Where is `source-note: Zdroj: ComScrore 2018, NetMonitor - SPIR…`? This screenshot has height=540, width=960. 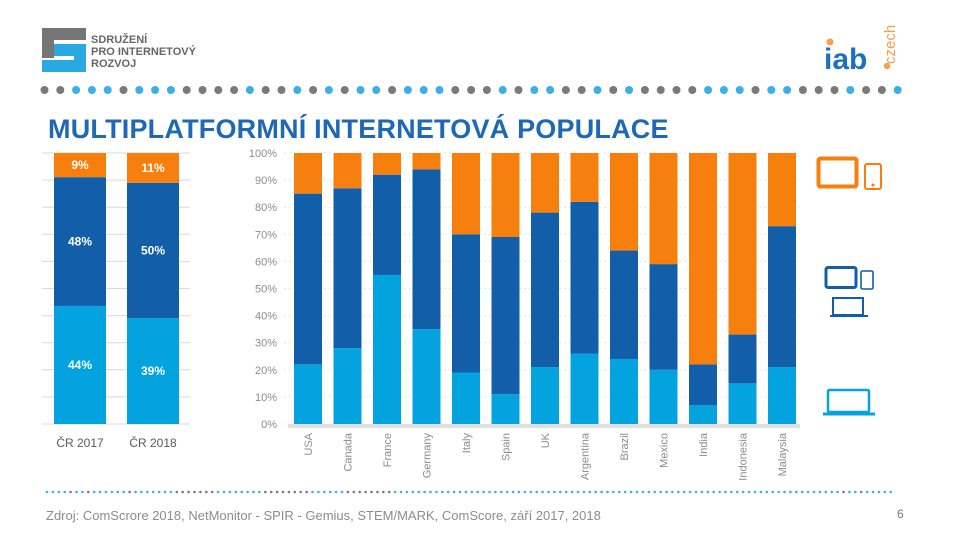
source-note: Zdroj: ComScrore 2018, NetMonitor - SPIR… is located at coordinates (323, 515).